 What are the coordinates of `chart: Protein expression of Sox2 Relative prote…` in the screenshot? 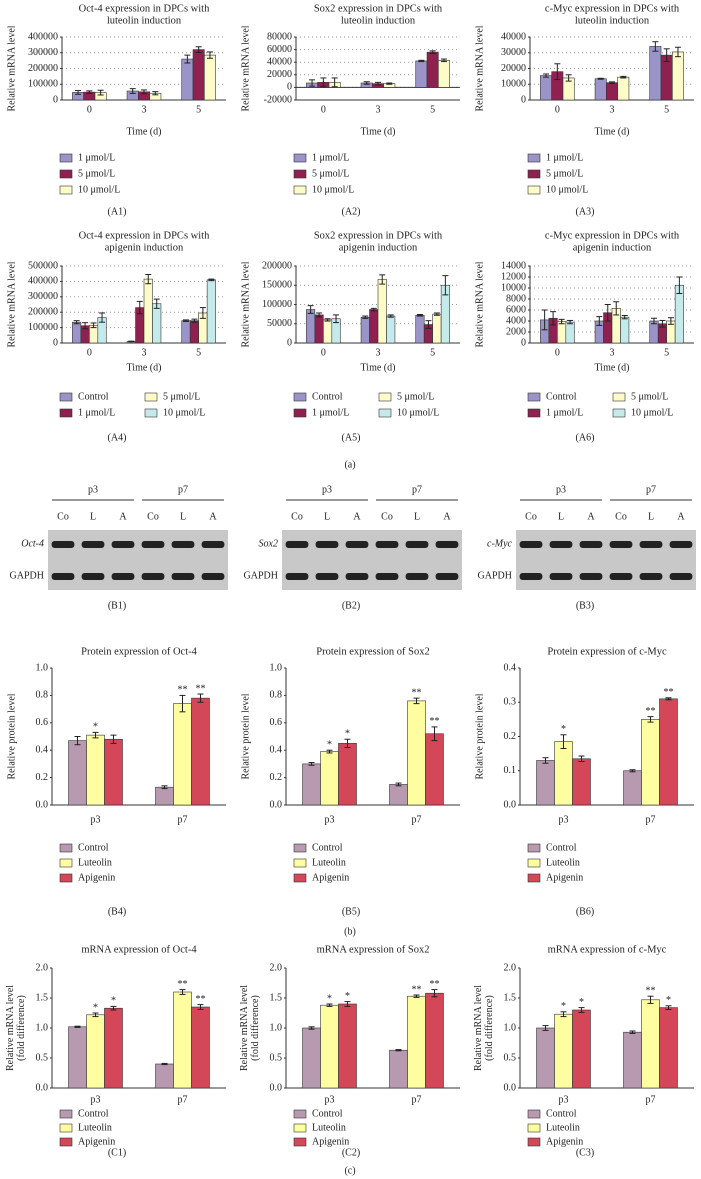 It's located at (350, 781).